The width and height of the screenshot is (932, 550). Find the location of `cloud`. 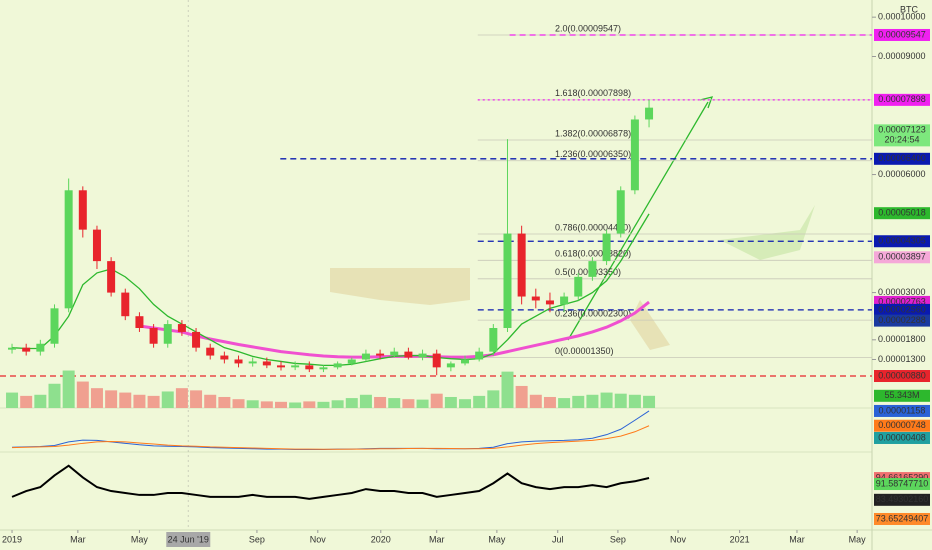

cloud is located at coordinates (767, 232).